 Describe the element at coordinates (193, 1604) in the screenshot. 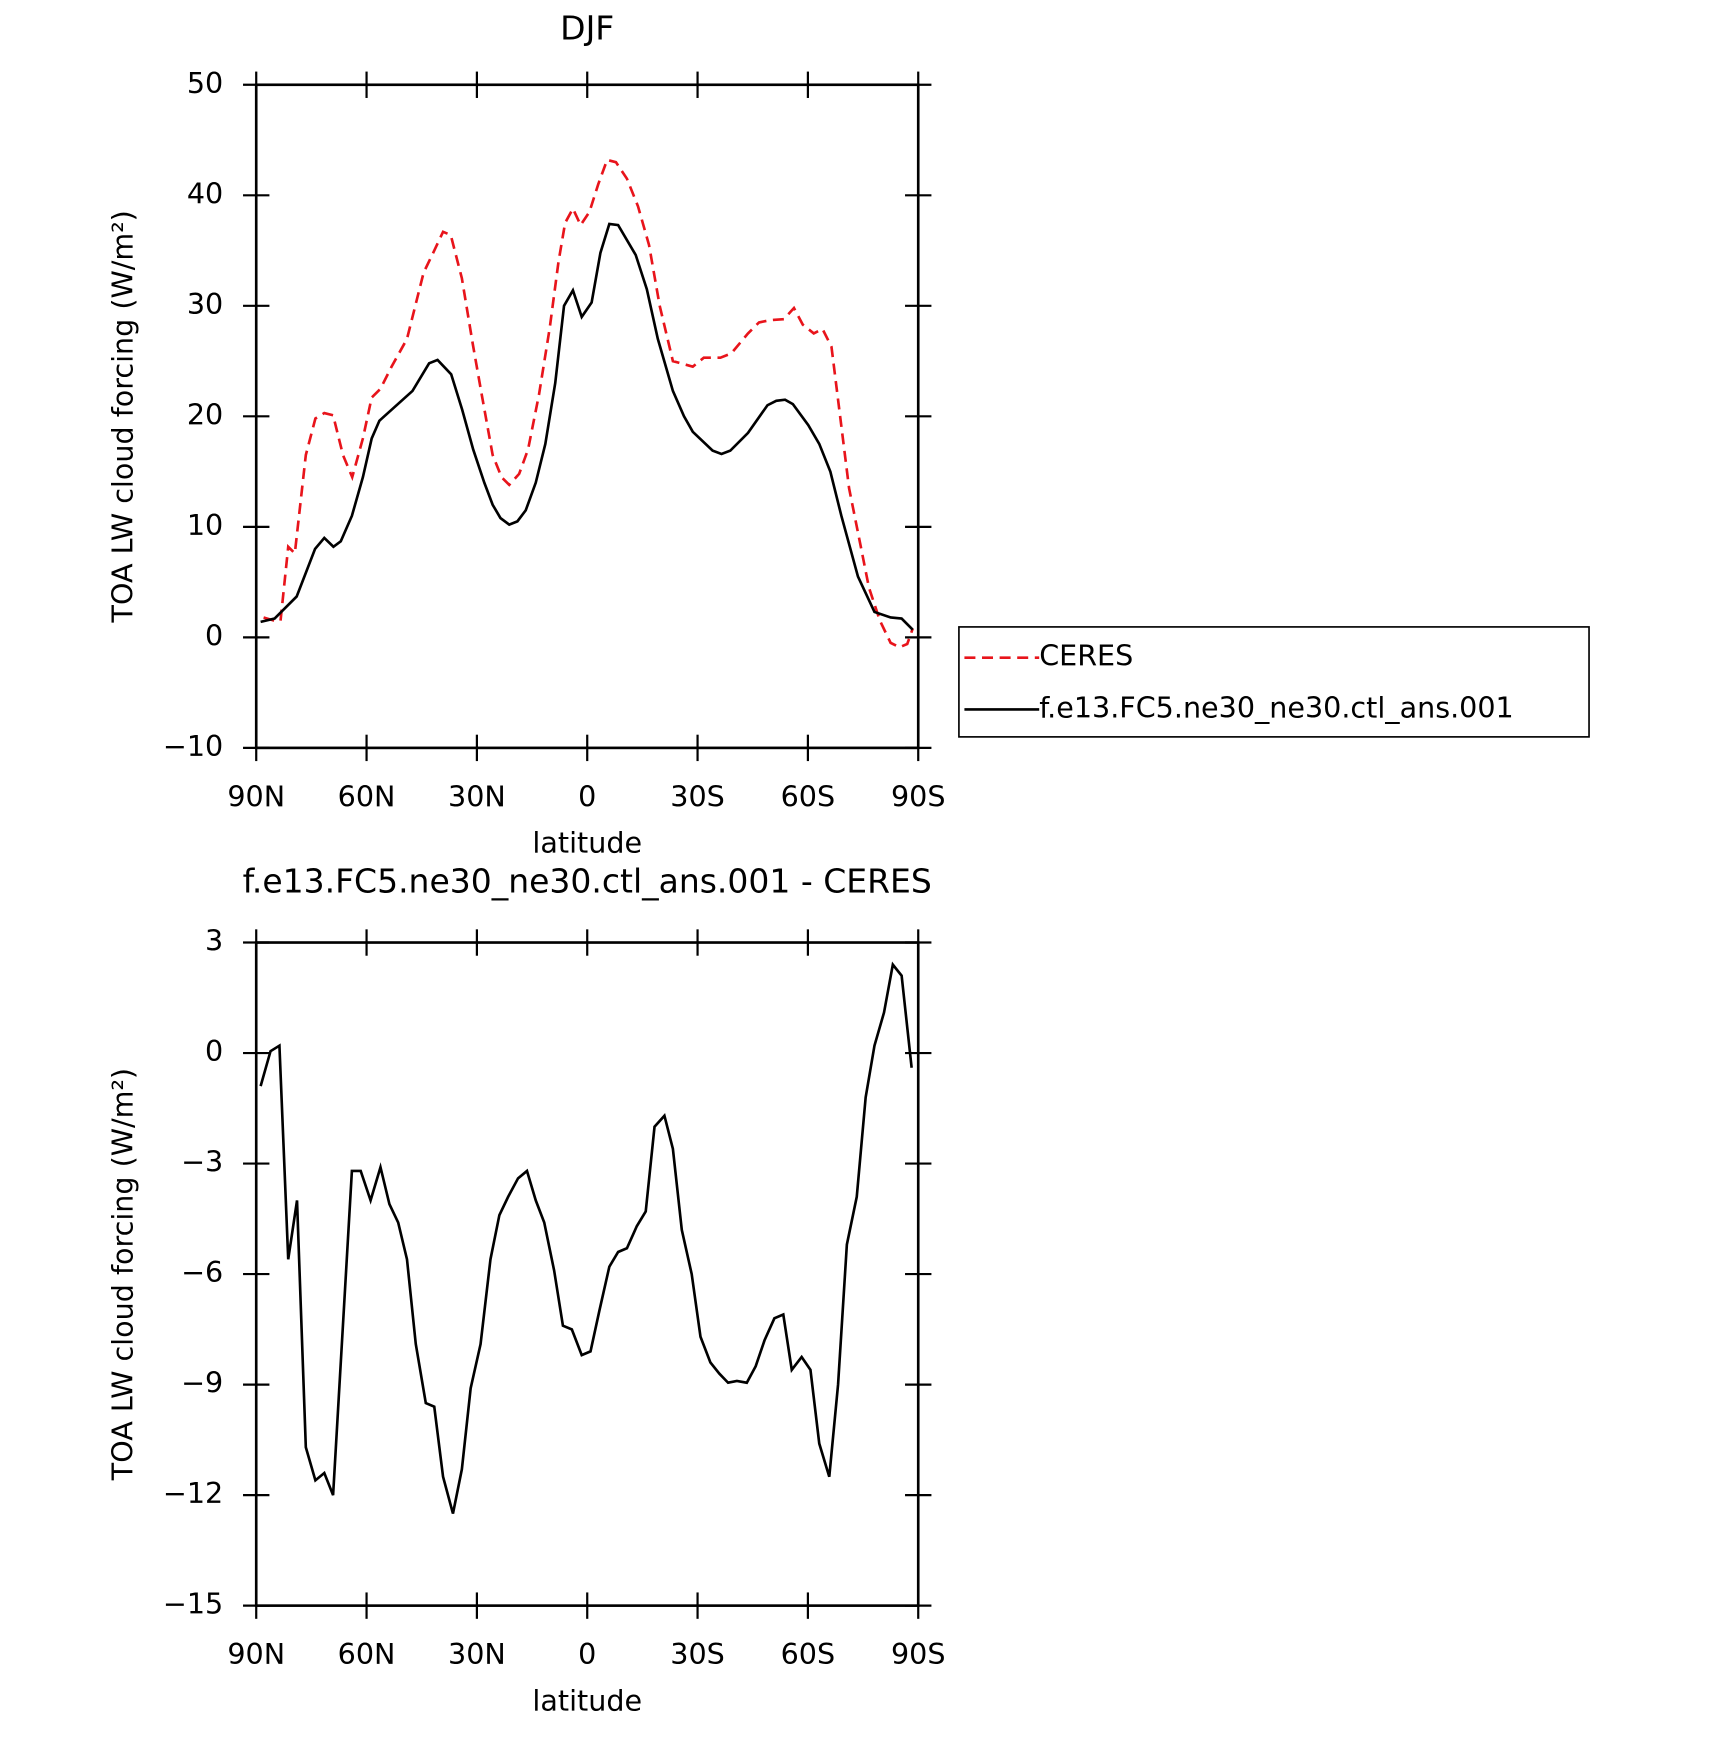

I see `y-tick-label: −15` at that location.